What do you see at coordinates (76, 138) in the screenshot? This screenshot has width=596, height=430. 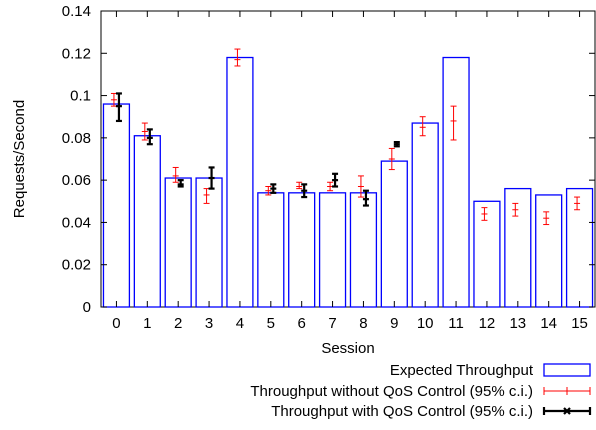 I see `y-tick-label: 0.08` at bounding box center [76, 138].